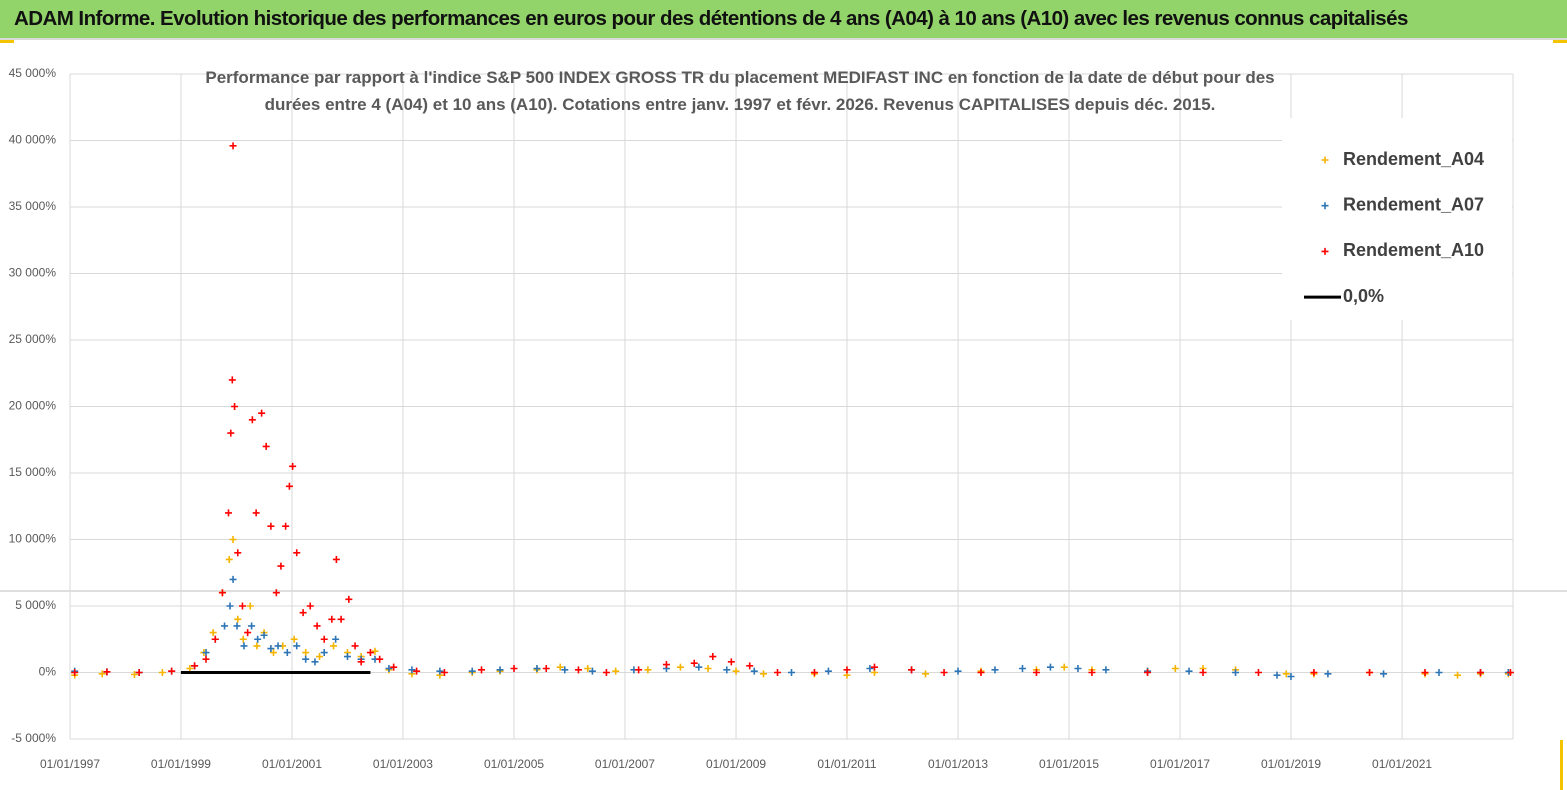 This screenshot has height=790, width=1567. I want to click on y-tick-label: 30 000%, so click(33, 273).